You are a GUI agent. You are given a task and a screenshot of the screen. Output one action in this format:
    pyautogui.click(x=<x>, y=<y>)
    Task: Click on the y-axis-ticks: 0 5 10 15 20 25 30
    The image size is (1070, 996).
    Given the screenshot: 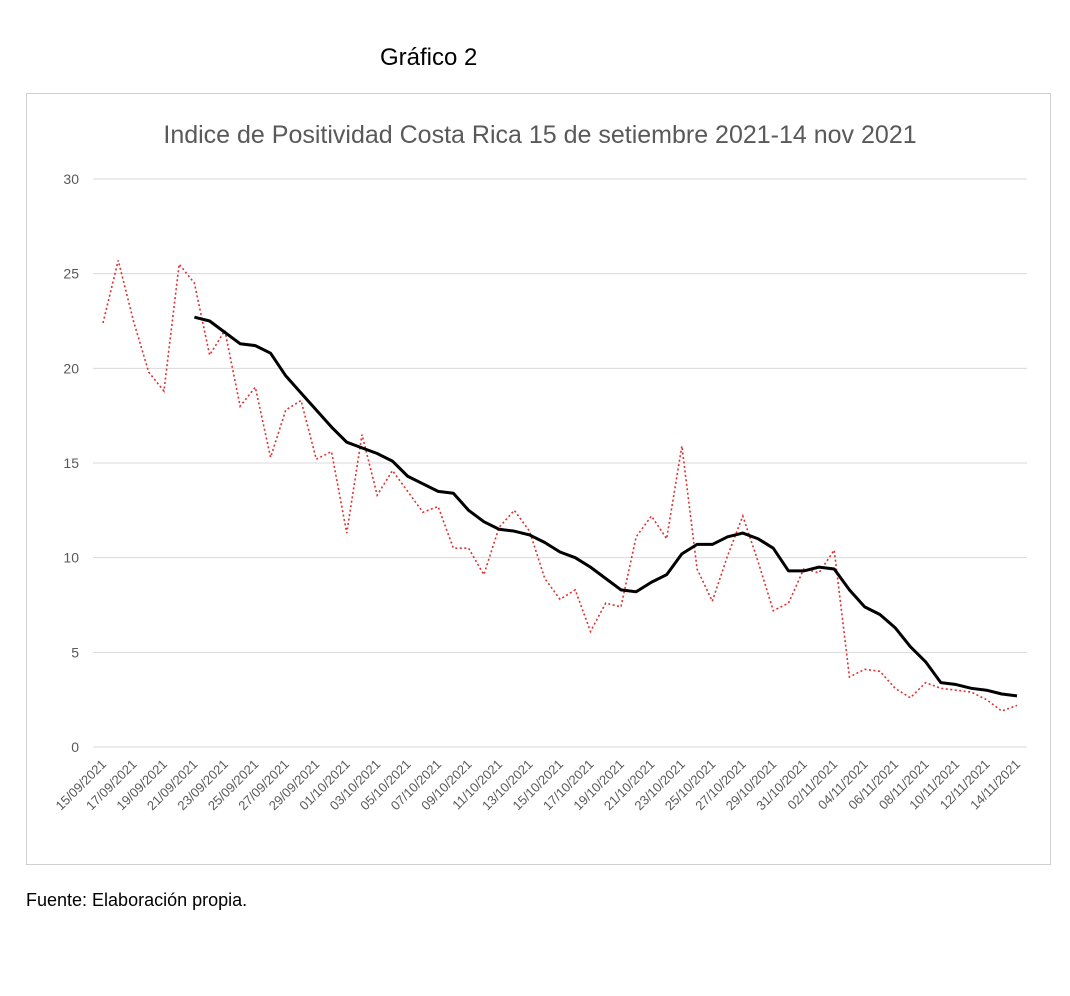 What is the action you would take?
    pyautogui.click(x=71, y=463)
    